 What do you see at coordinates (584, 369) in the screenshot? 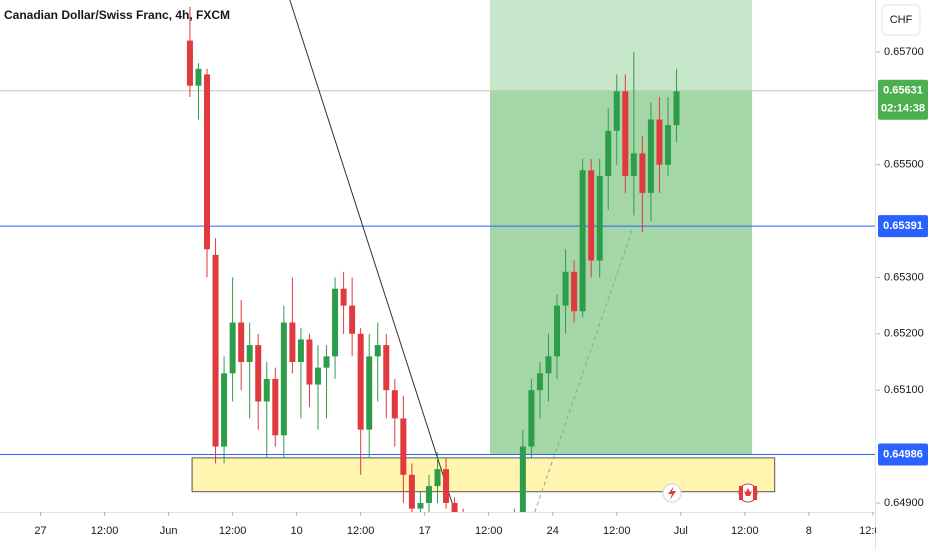
I see `trendline` at bounding box center [584, 369].